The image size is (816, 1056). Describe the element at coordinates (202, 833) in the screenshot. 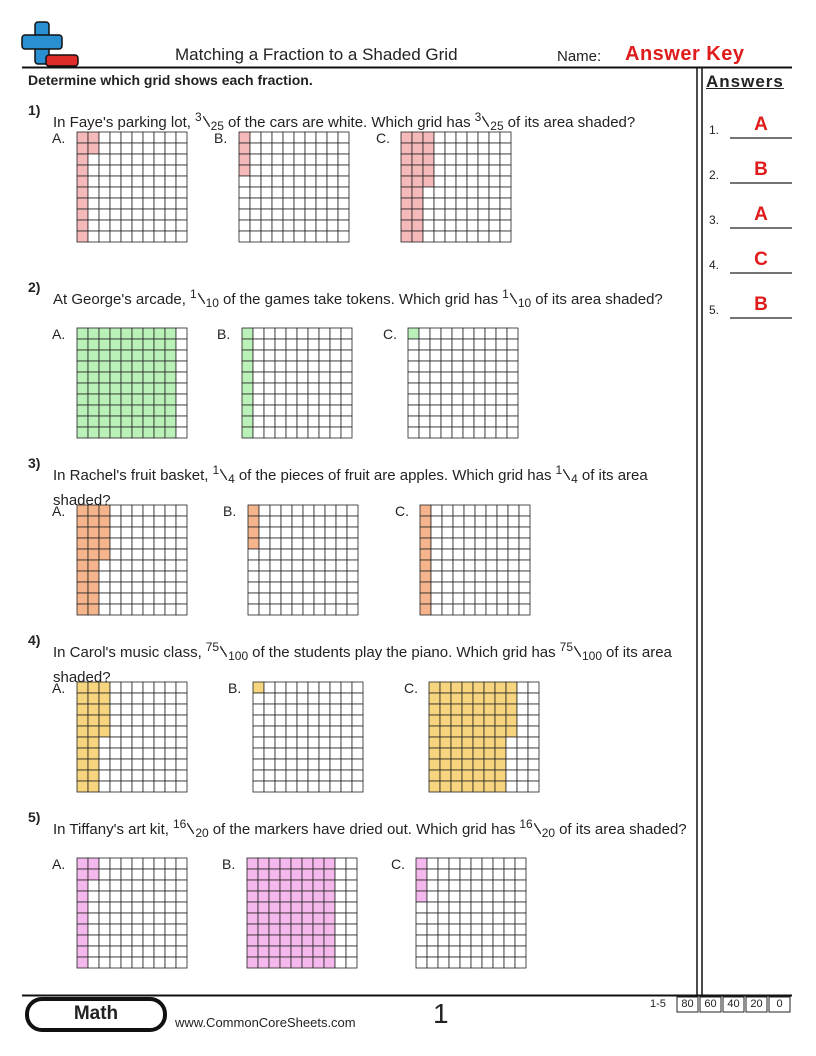

I see `denominator: 20` at that location.